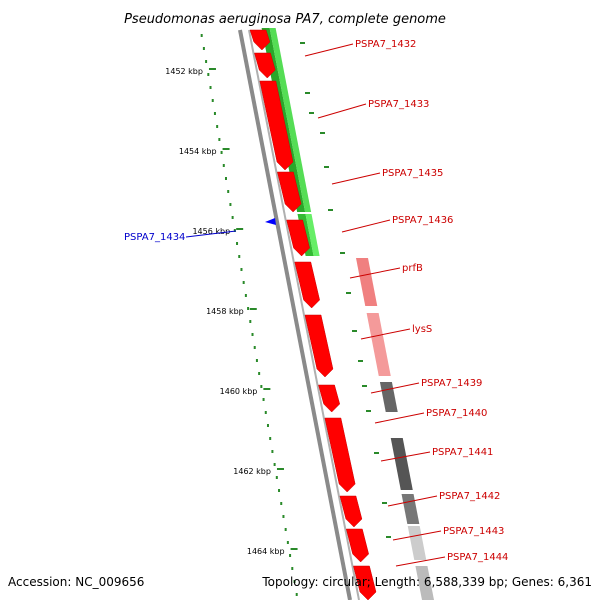 The height and width of the screenshot is (600, 600). I want to click on outer-feature-dashes, so click(345, 290).